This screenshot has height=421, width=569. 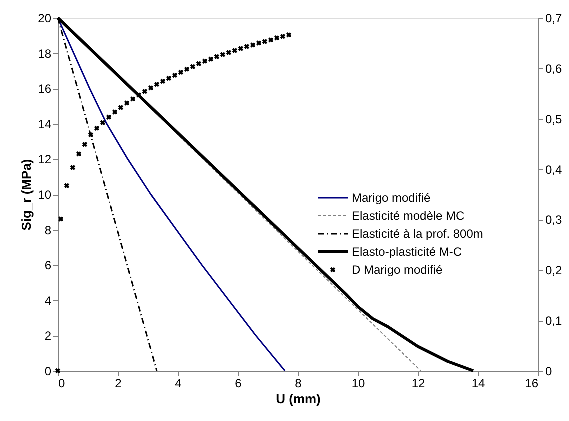 I want to click on y-tick-label: 14, so click(x=45, y=124).